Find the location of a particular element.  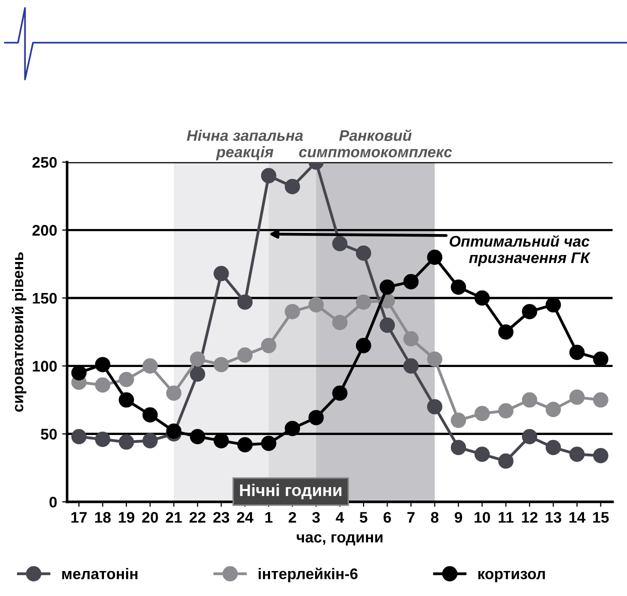

x-tick-label: 19 is located at coordinates (126, 517).